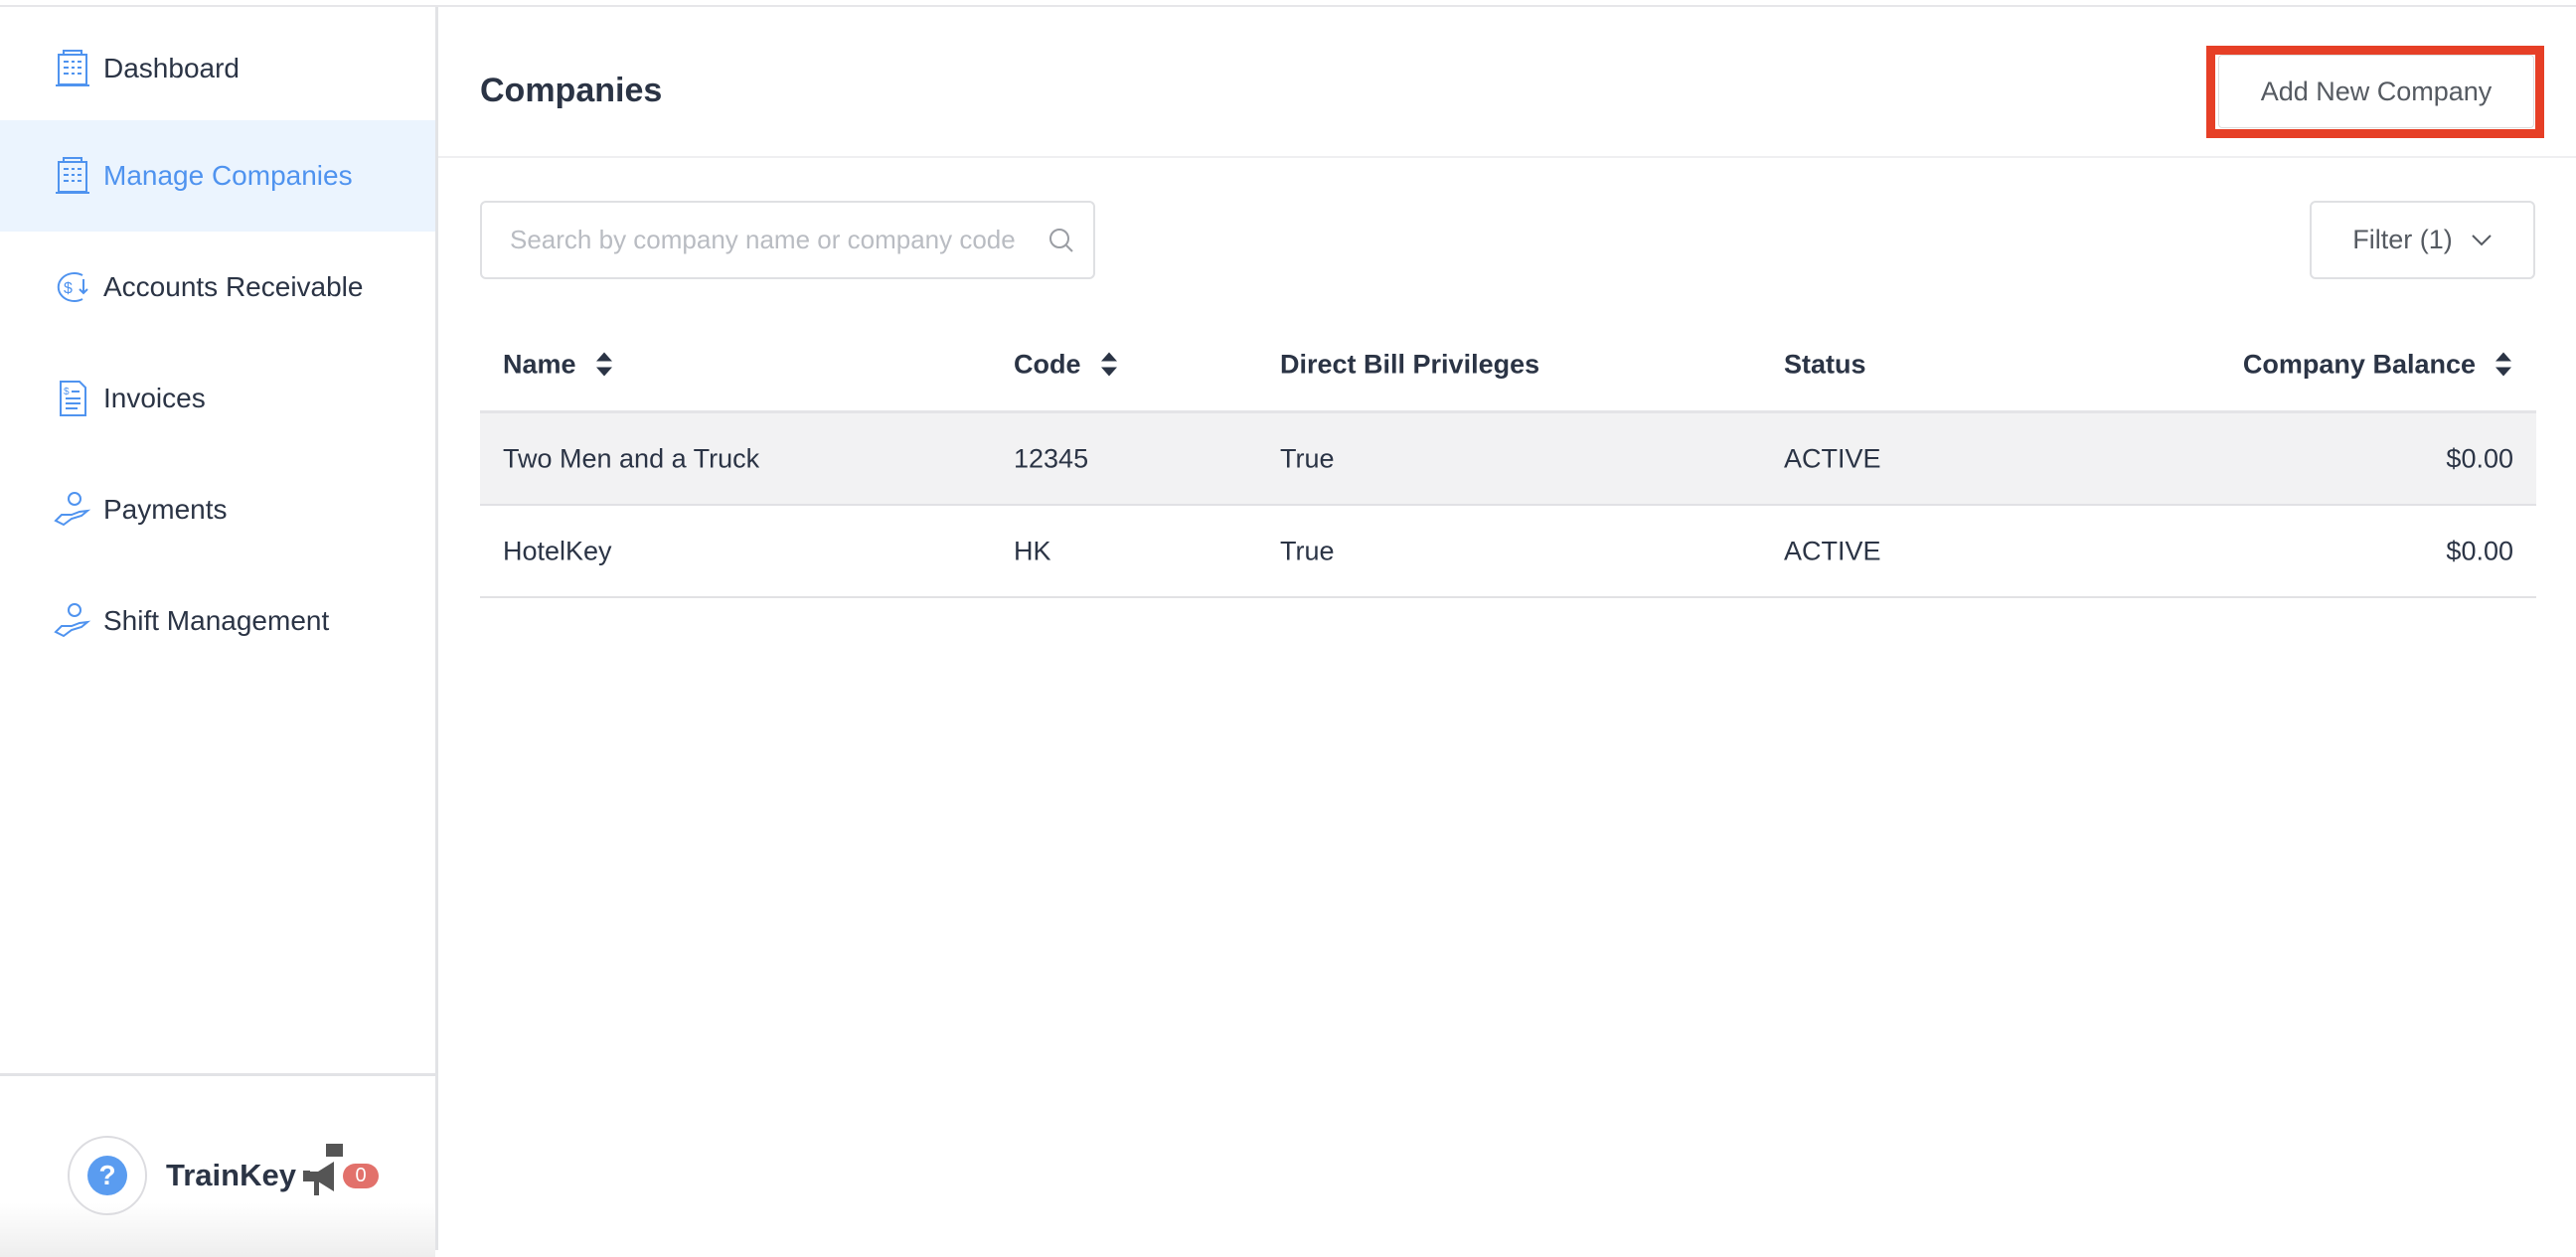 This screenshot has width=2576, height=1257. I want to click on sidebar-item-accounts-receivable: $ Accounts Receivable, so click(217, 287).